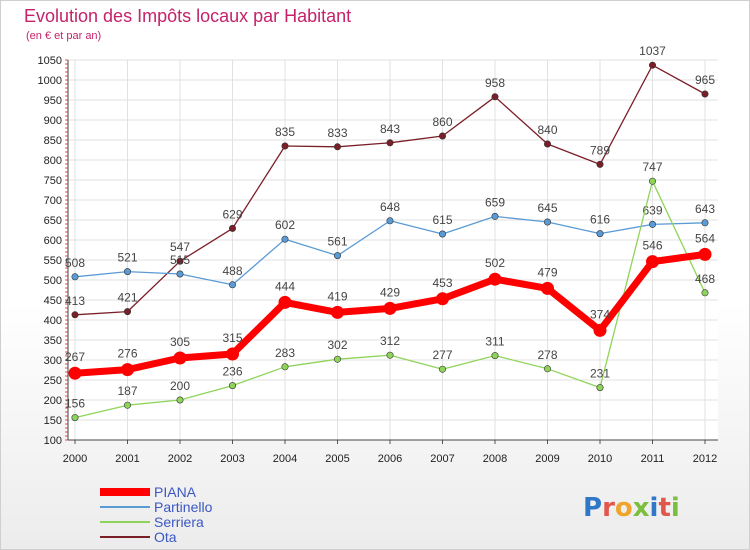 The width and height of the screenshot is (750, 550). What do you see at coordinates (442, 283) in the screenshot?
I see `data-label: 453` at bounding box center [442, 283].